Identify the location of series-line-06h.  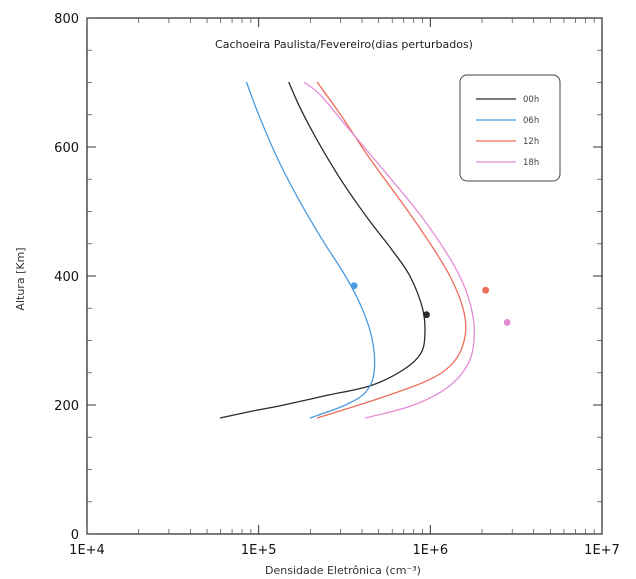
(310, 250).